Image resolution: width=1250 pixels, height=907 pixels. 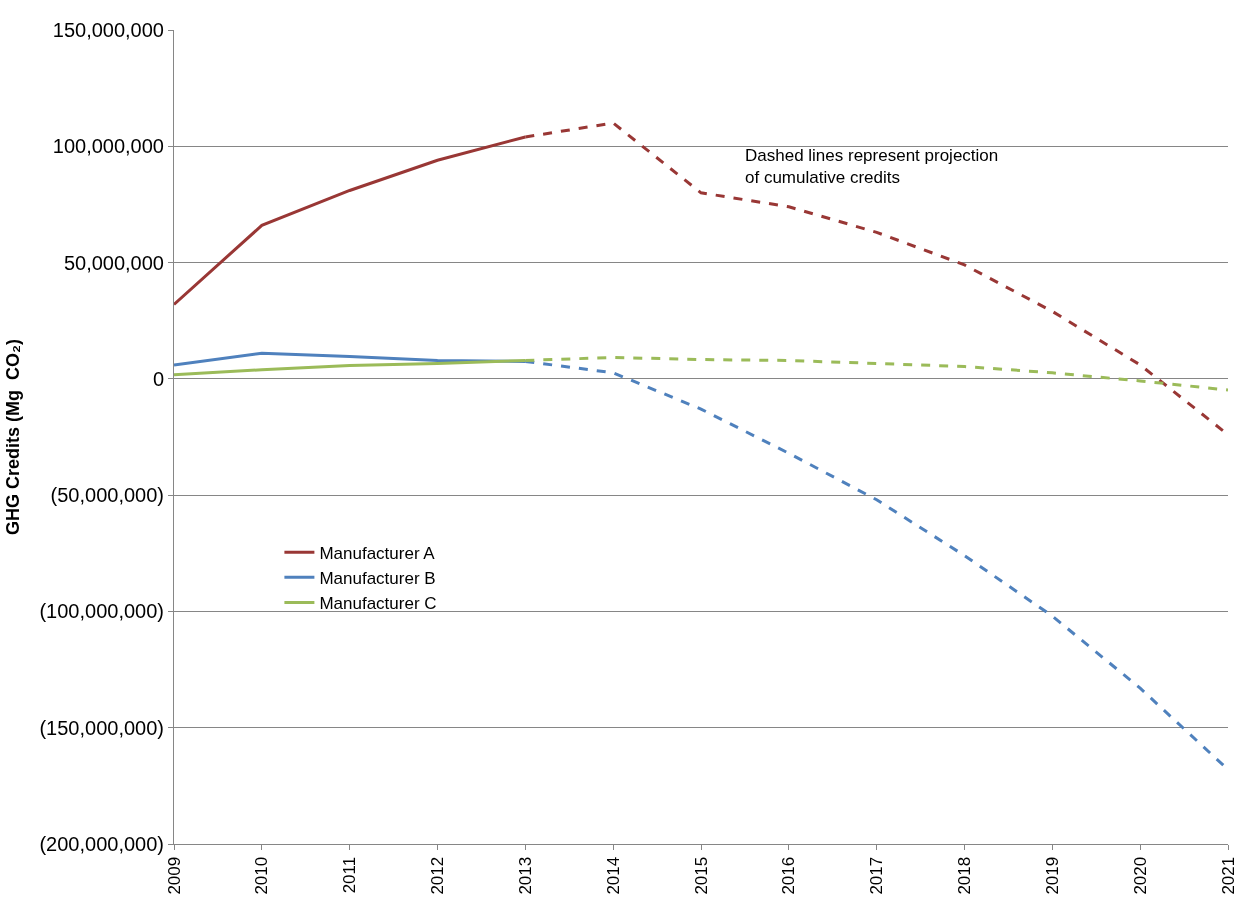 I want to click on x-tick-label: 2015, so click(x=701, y=875).